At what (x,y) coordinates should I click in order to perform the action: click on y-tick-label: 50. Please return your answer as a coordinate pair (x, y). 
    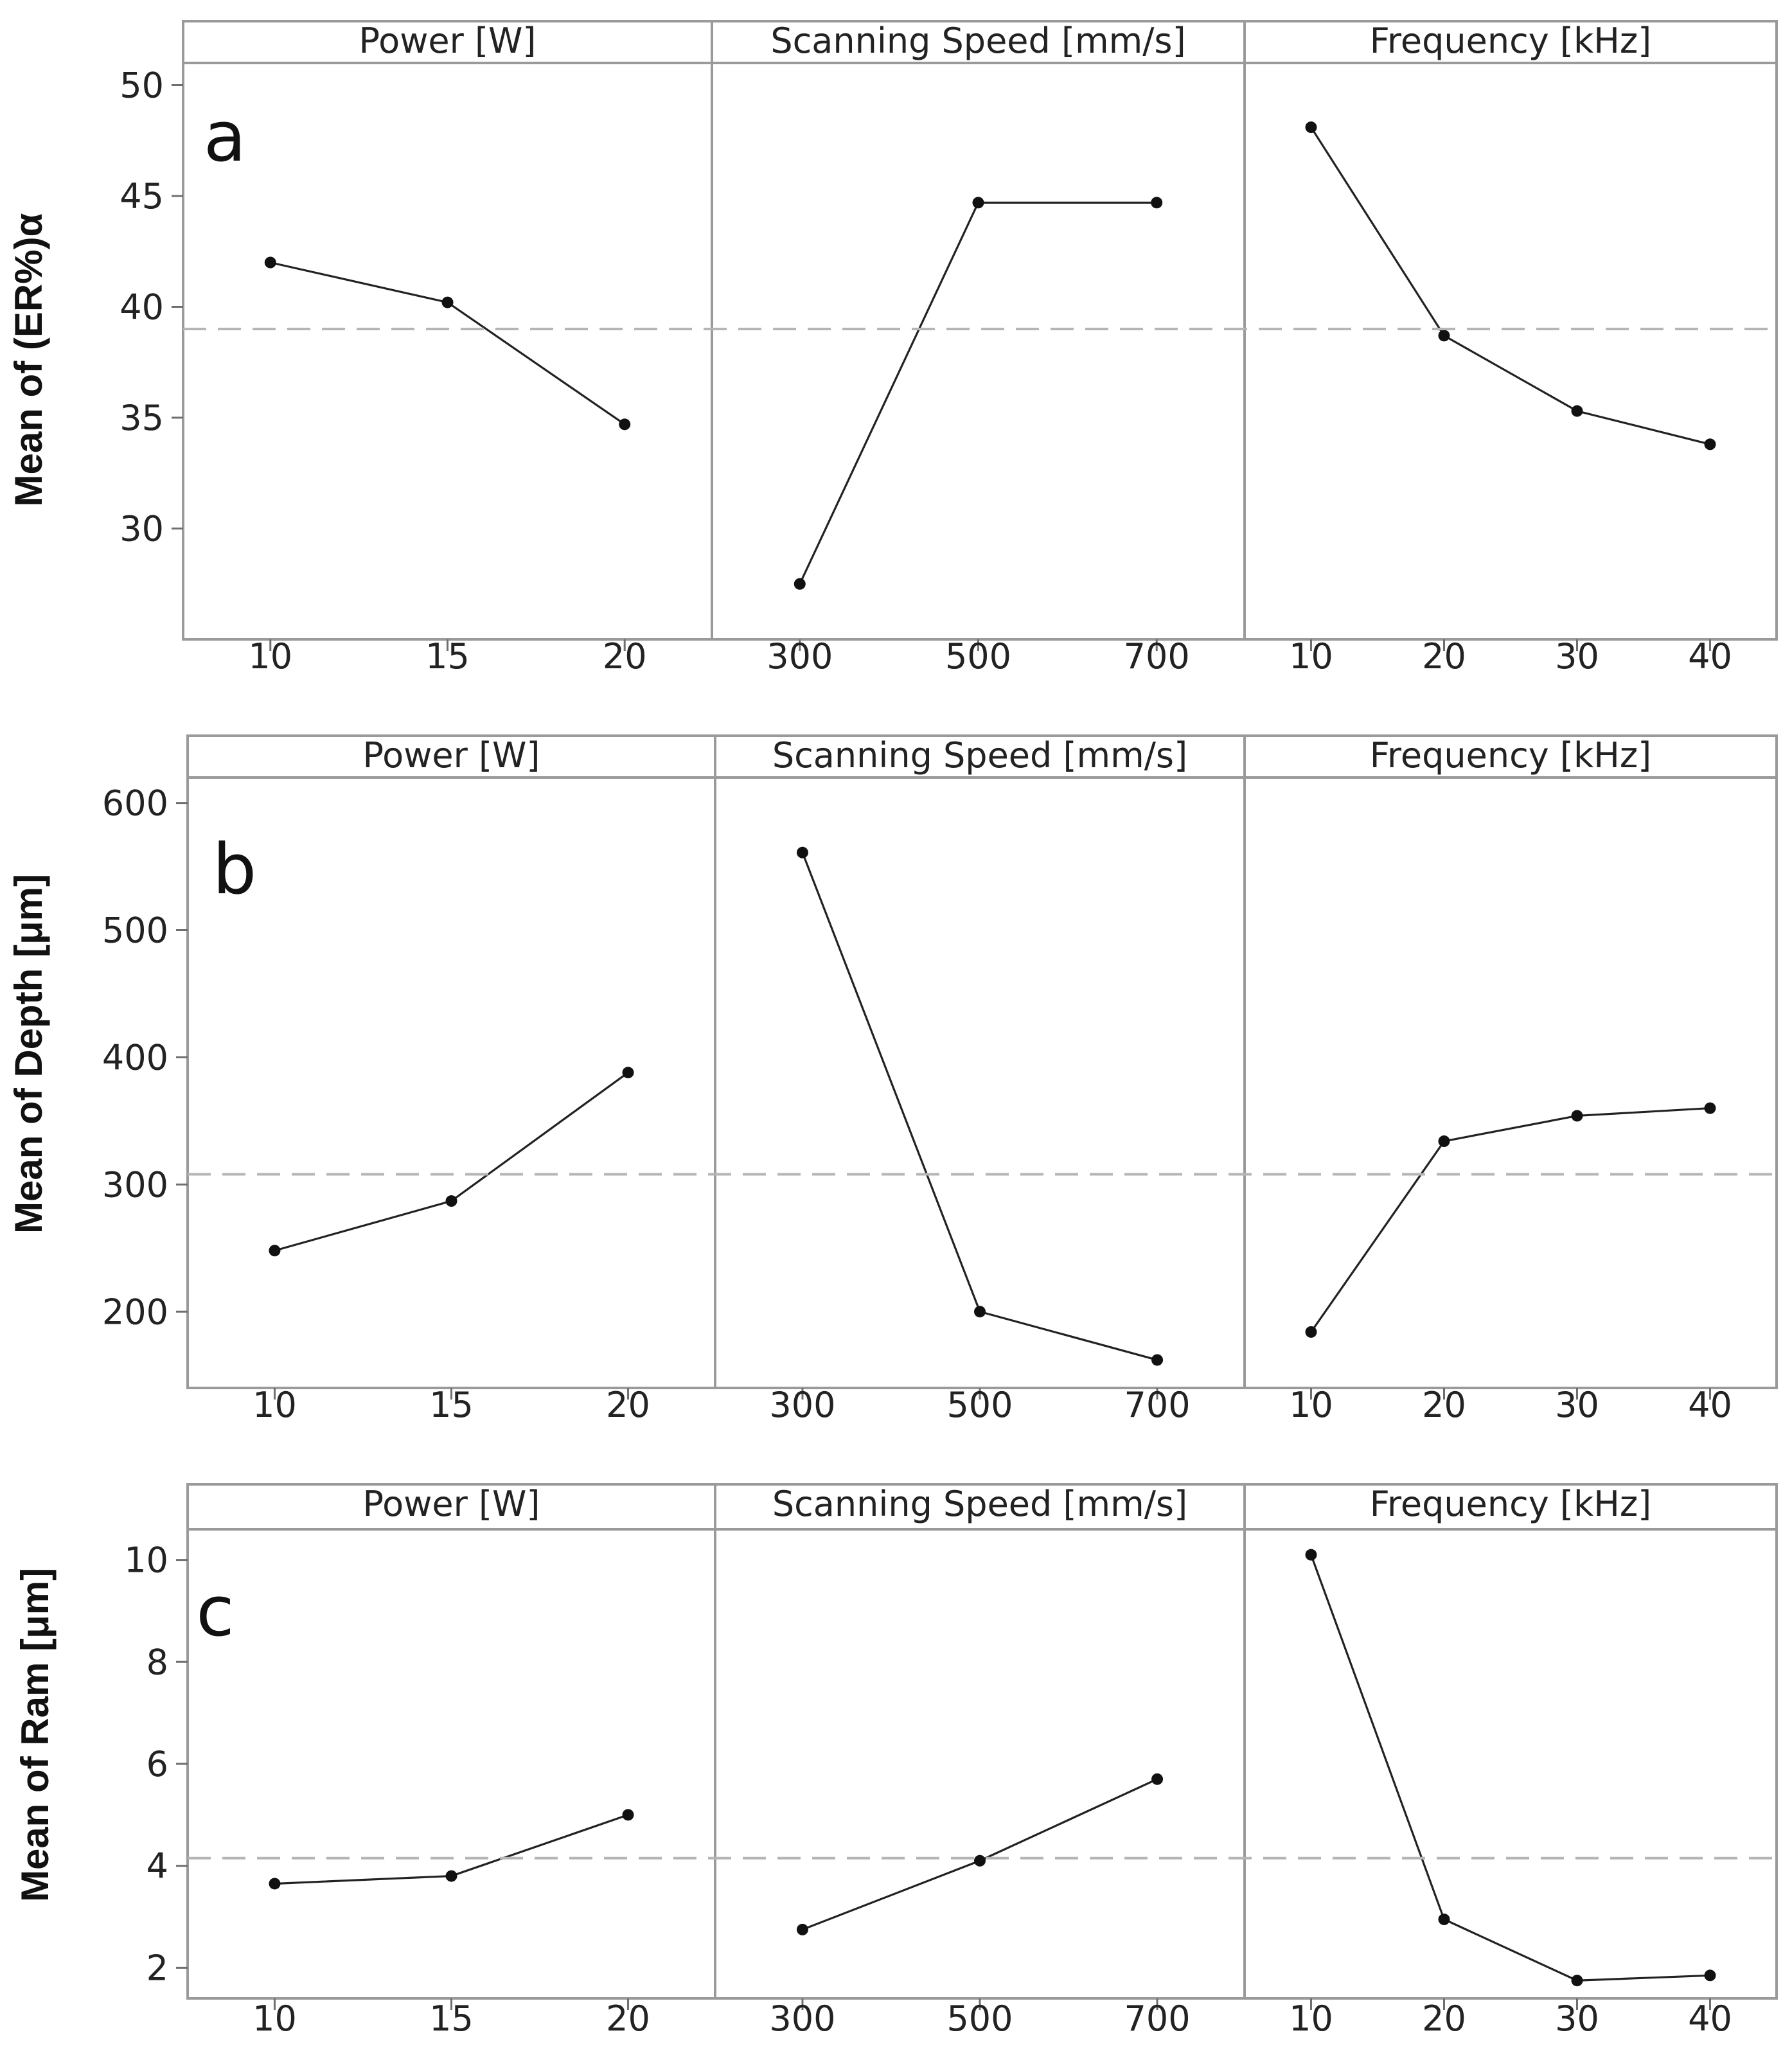
    Looking at the image, I should click on (142, 86).